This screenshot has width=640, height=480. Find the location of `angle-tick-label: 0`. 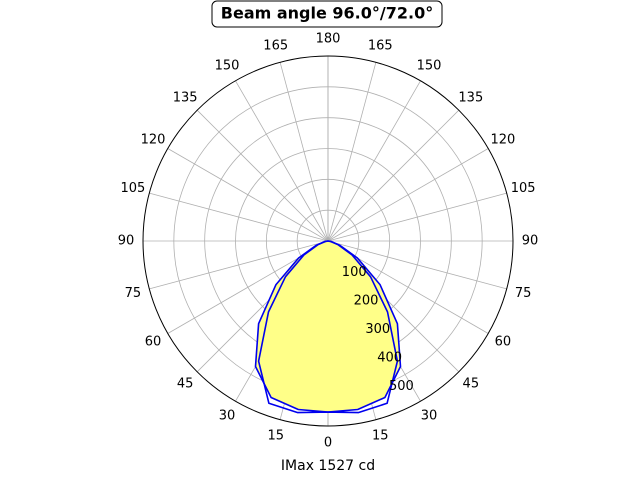

angle-tick-label: 0 is located at coordinates (328, 443).